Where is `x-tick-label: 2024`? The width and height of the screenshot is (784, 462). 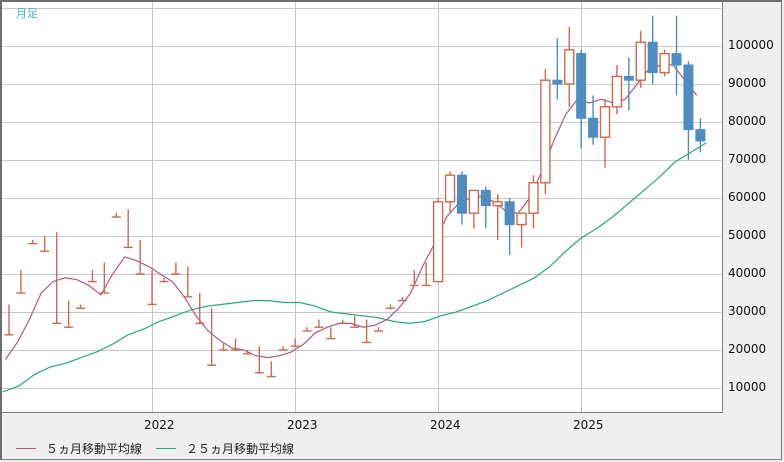 x-tick-label: 2024 is located at coordinates (445, 425).